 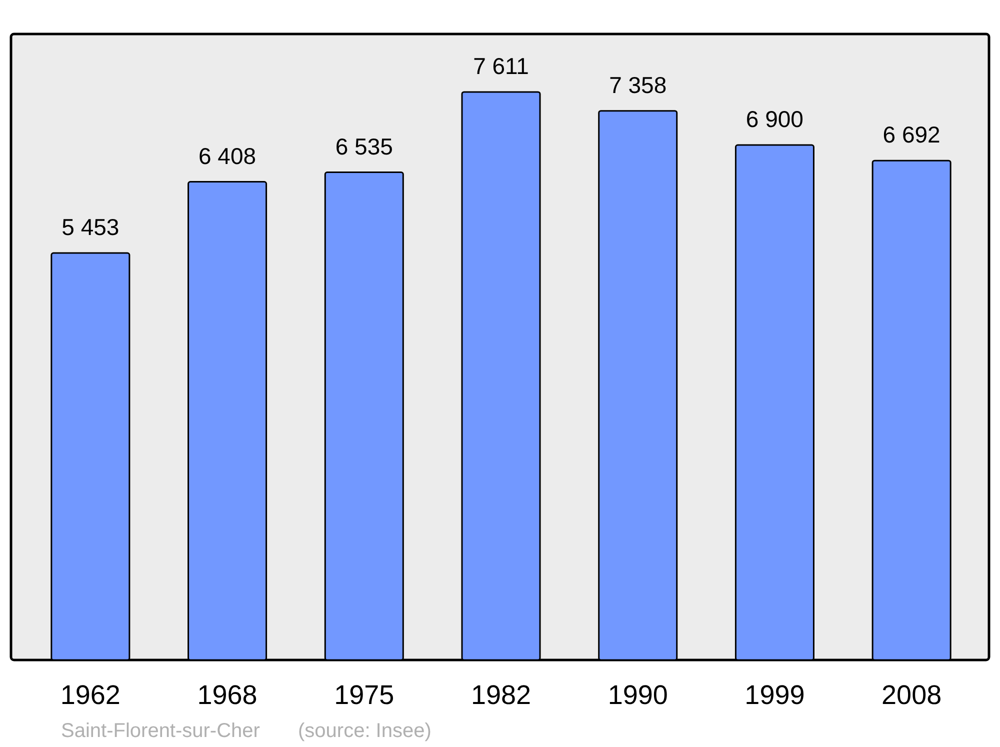 I want to click on data-label: 6 900, so click(x=775, y=119).